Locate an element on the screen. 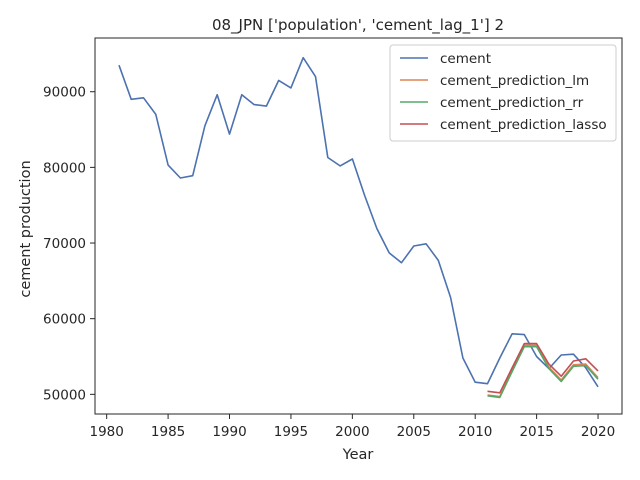 The image size is (640, 480). legend-box is located at coordinates (503, 93).